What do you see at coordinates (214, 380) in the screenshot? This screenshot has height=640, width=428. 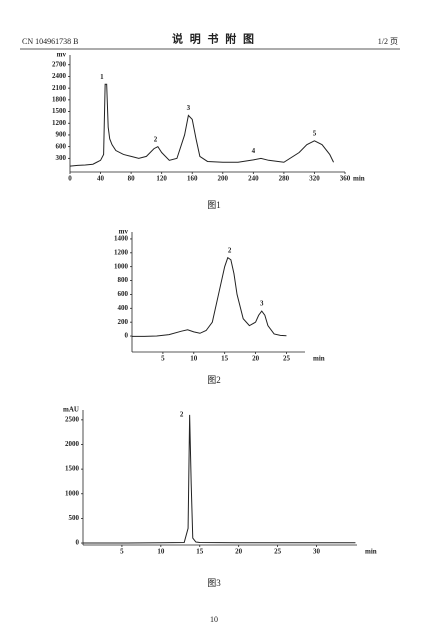 I see `caption: 图2` at bounding box center [214, 380].